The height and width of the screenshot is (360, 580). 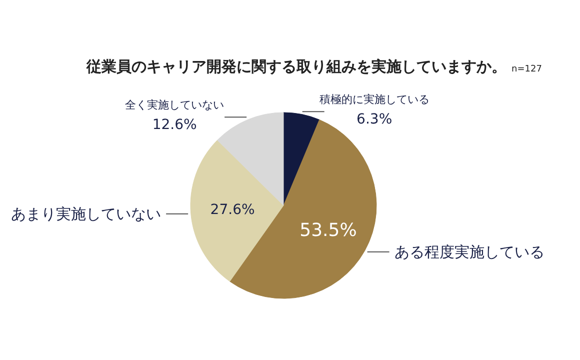 I want to click on slice-label: 全く実施していない, so click(x=174, y=105).